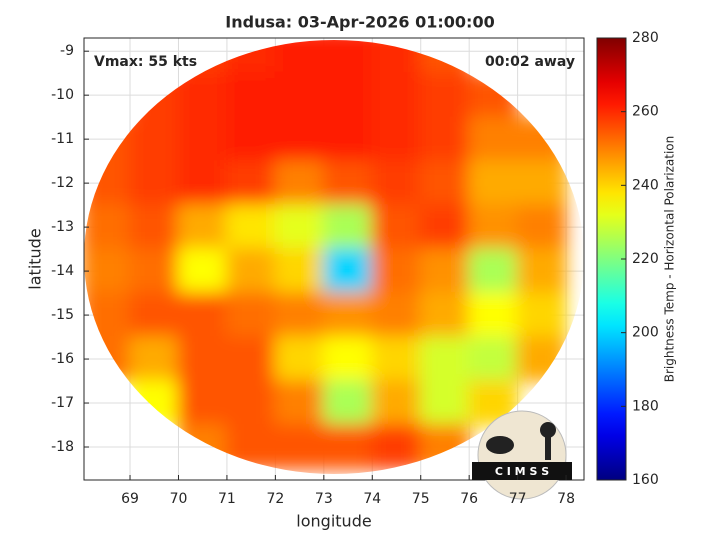 The height and width of the screenshot is (540, 720). What do you see at coordinates (359, 22) in the screenshot?
I see `chart-title: Indusa: 03-Apr-2026 01:00:00` at bounding box center [359, 22].